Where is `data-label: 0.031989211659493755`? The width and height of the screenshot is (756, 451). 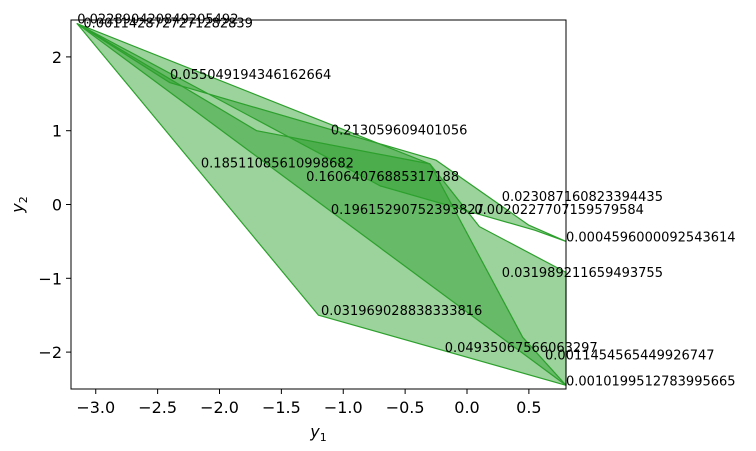 data-label: 0.031989211659493755 is located at coordinates (582, 273).